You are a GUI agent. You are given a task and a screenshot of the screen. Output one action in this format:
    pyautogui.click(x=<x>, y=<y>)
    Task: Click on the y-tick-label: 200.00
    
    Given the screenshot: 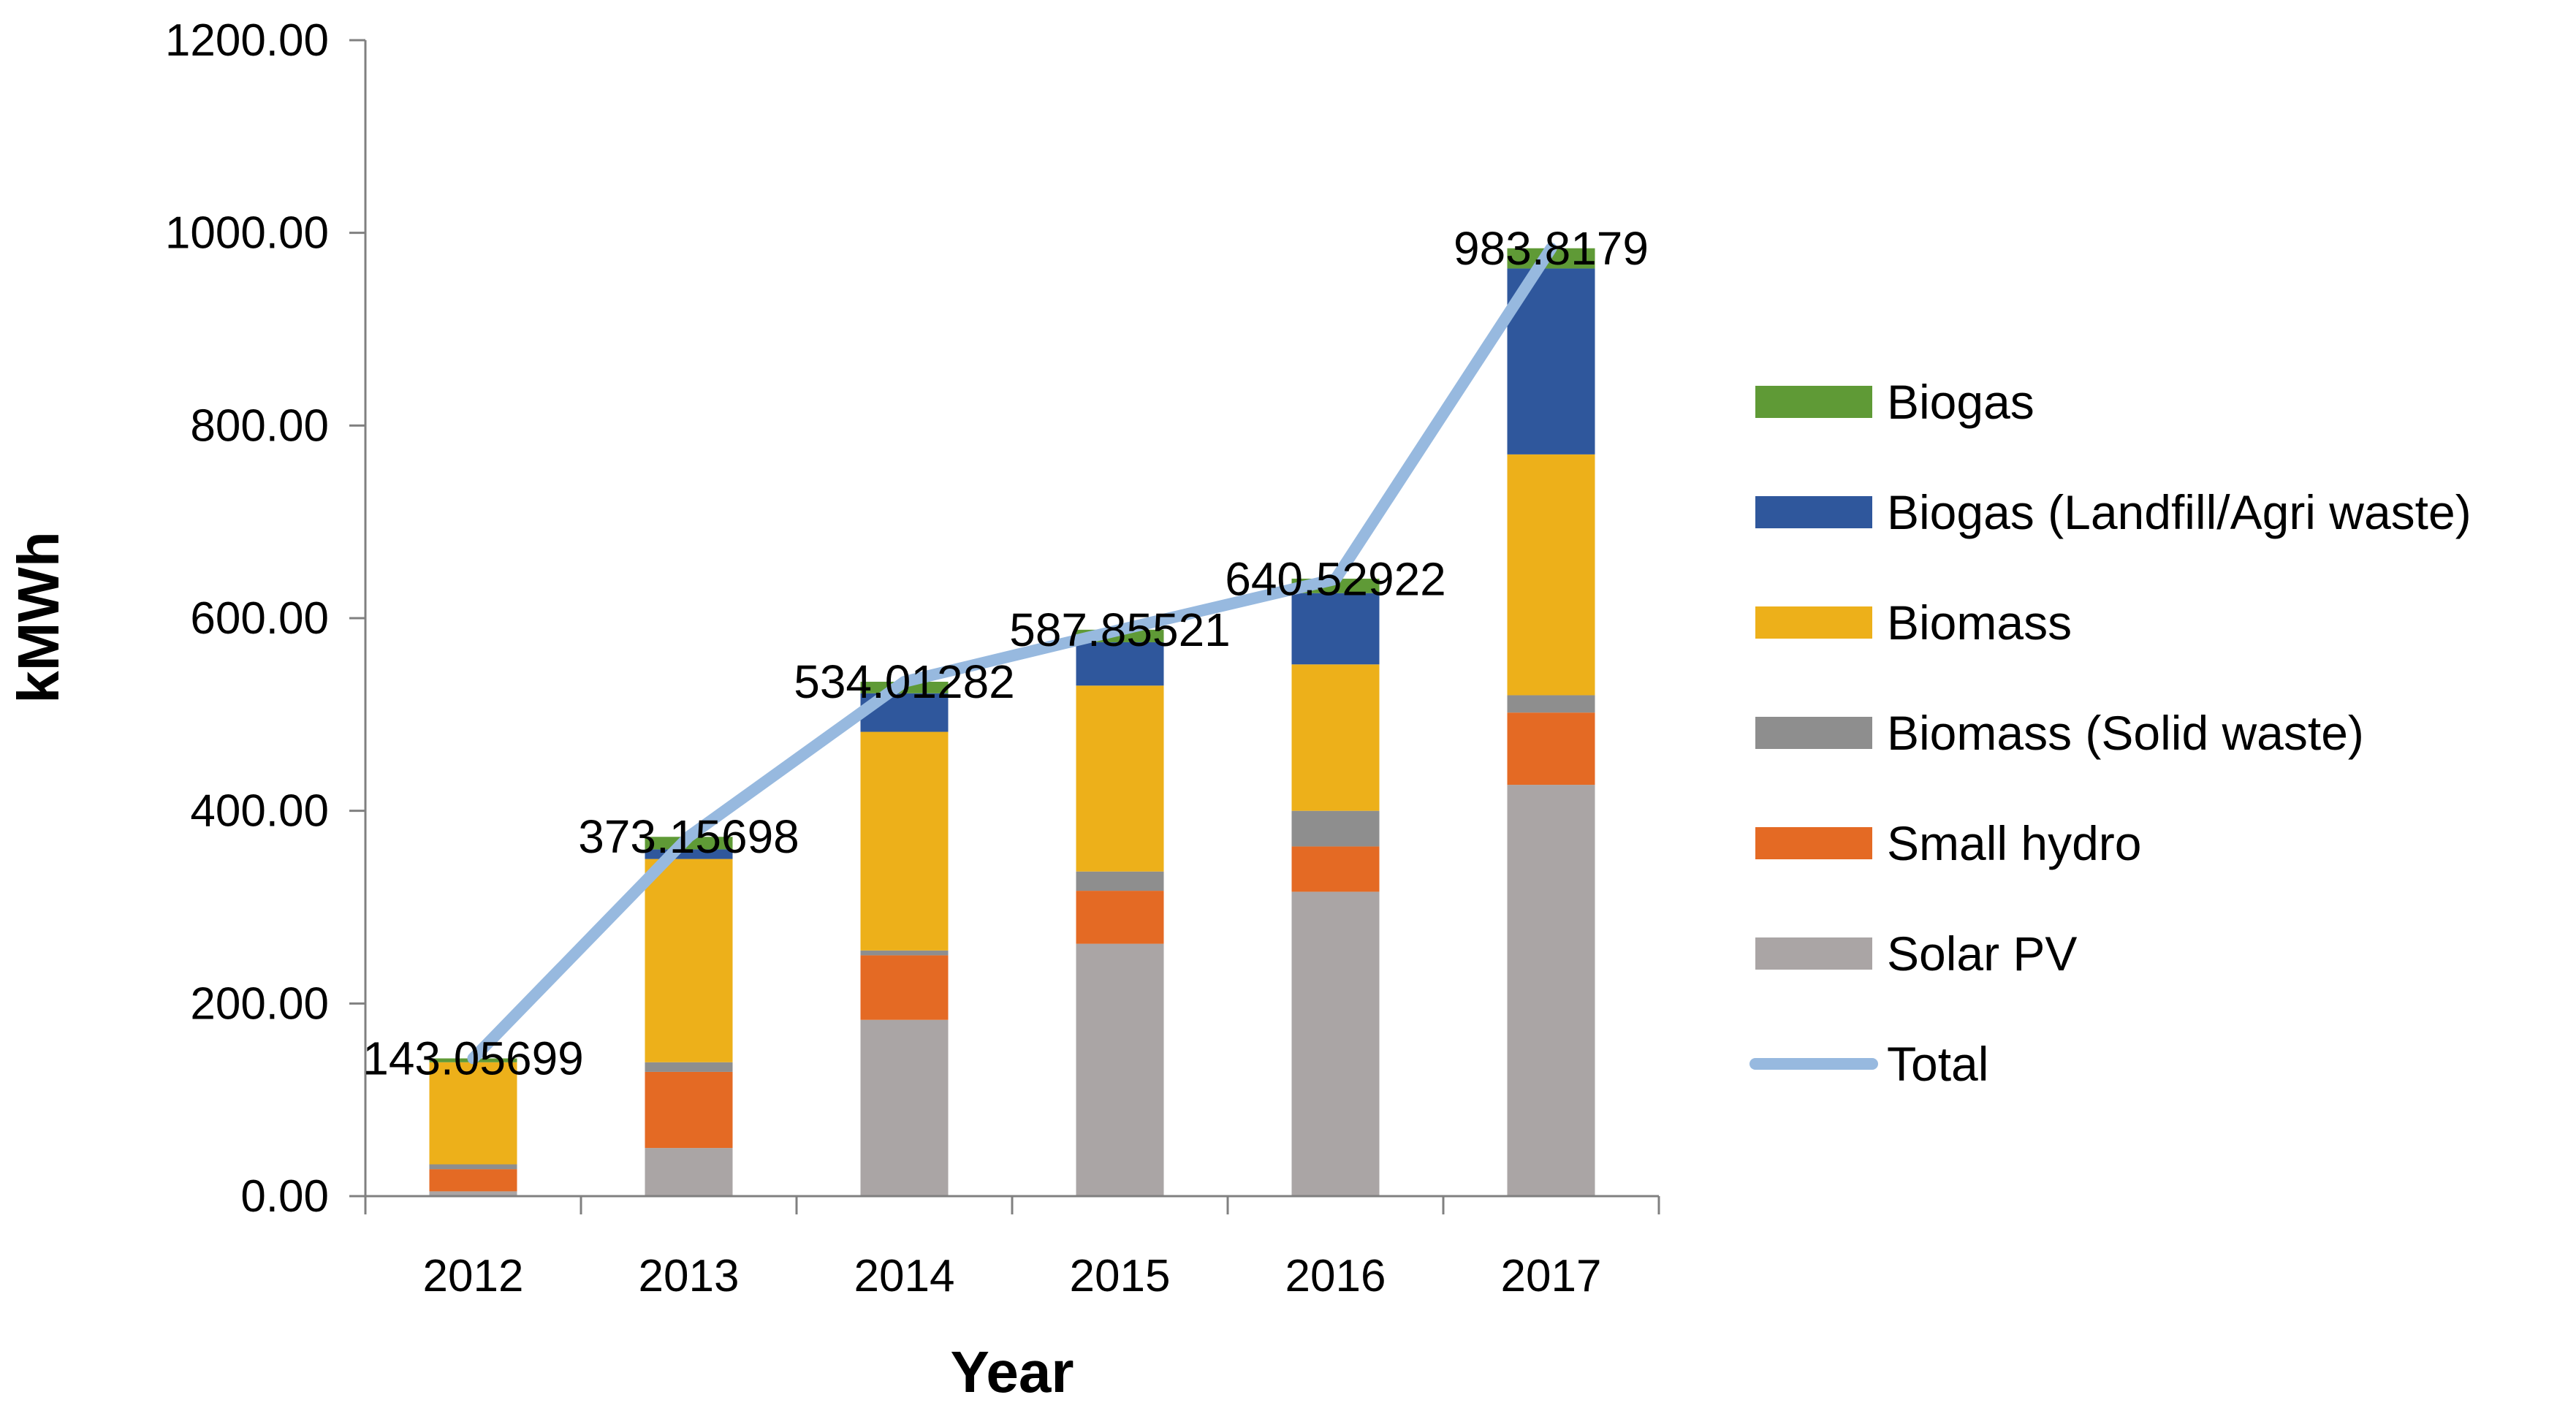 What is the action you would take?
    pyautogui.click(x=259, y=1003)
    